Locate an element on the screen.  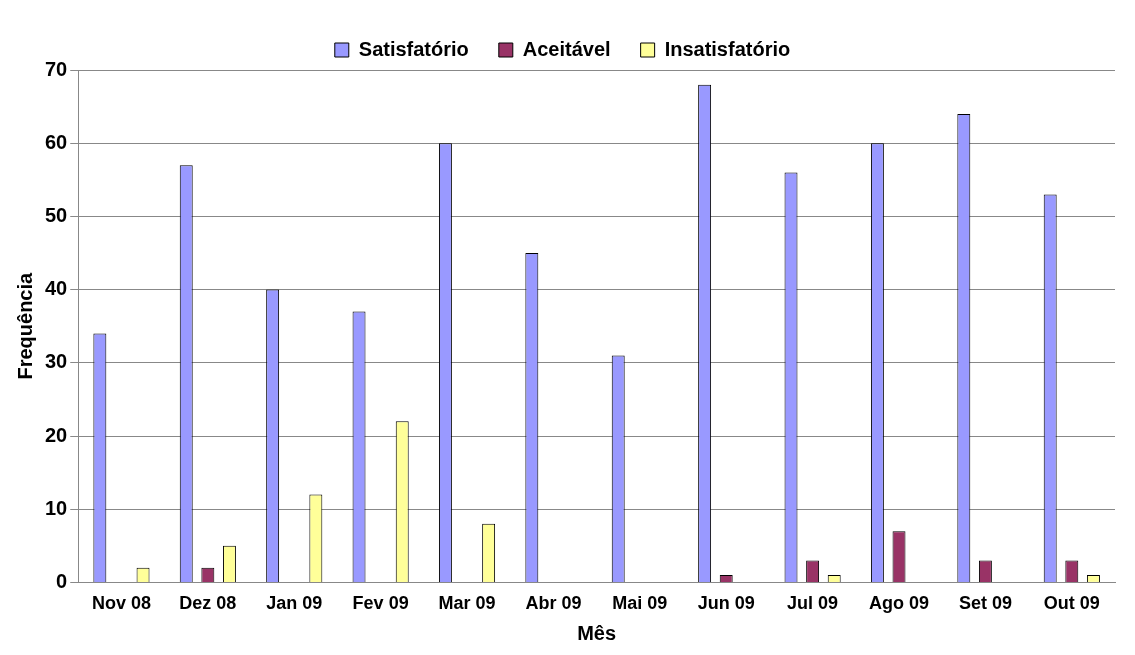
y-tick-label: 30 is located at coordinates (56, 361).